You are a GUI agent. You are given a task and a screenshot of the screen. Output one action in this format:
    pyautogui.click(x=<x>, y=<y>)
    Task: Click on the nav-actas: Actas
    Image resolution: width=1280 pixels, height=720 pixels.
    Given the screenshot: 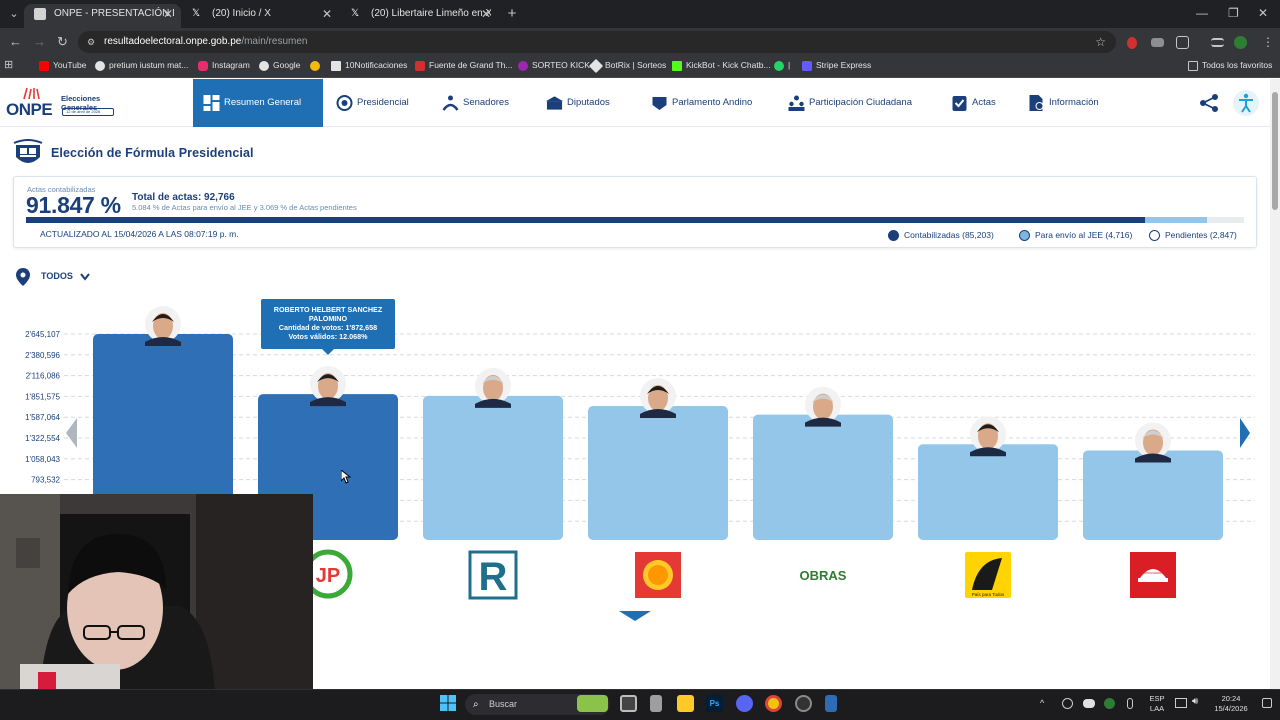 What is the action you would take?
    pyautogui.click(x=968, y=103)
    